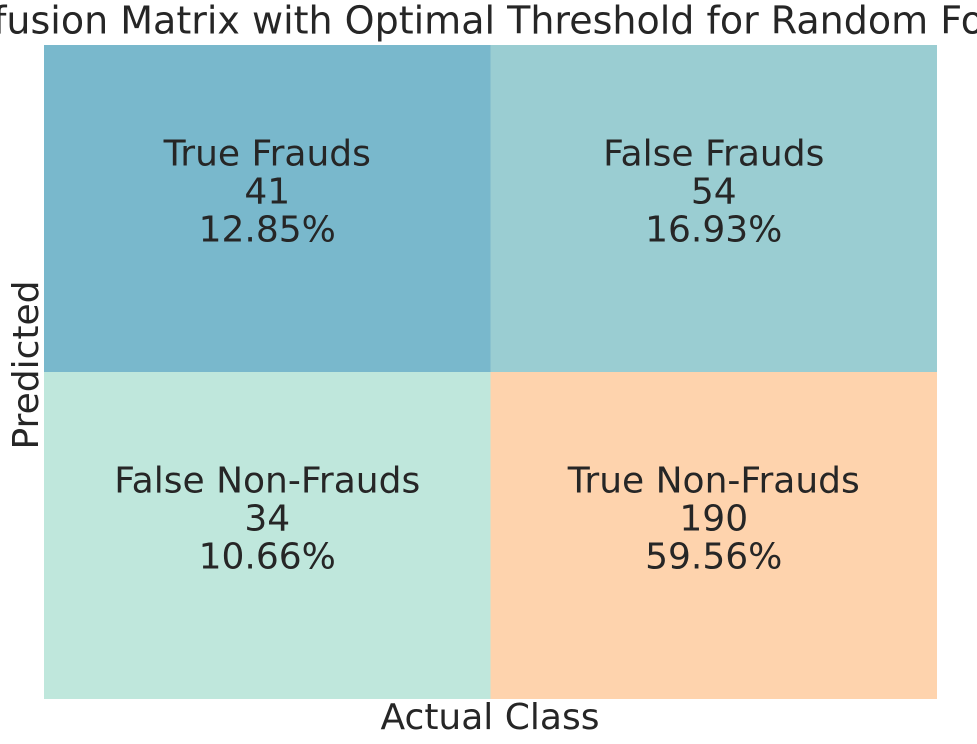  What do you see at coordinates (267, 154) in the screenshot?
I see `cell-name: True Frauds` at bounding box center [267, 154].